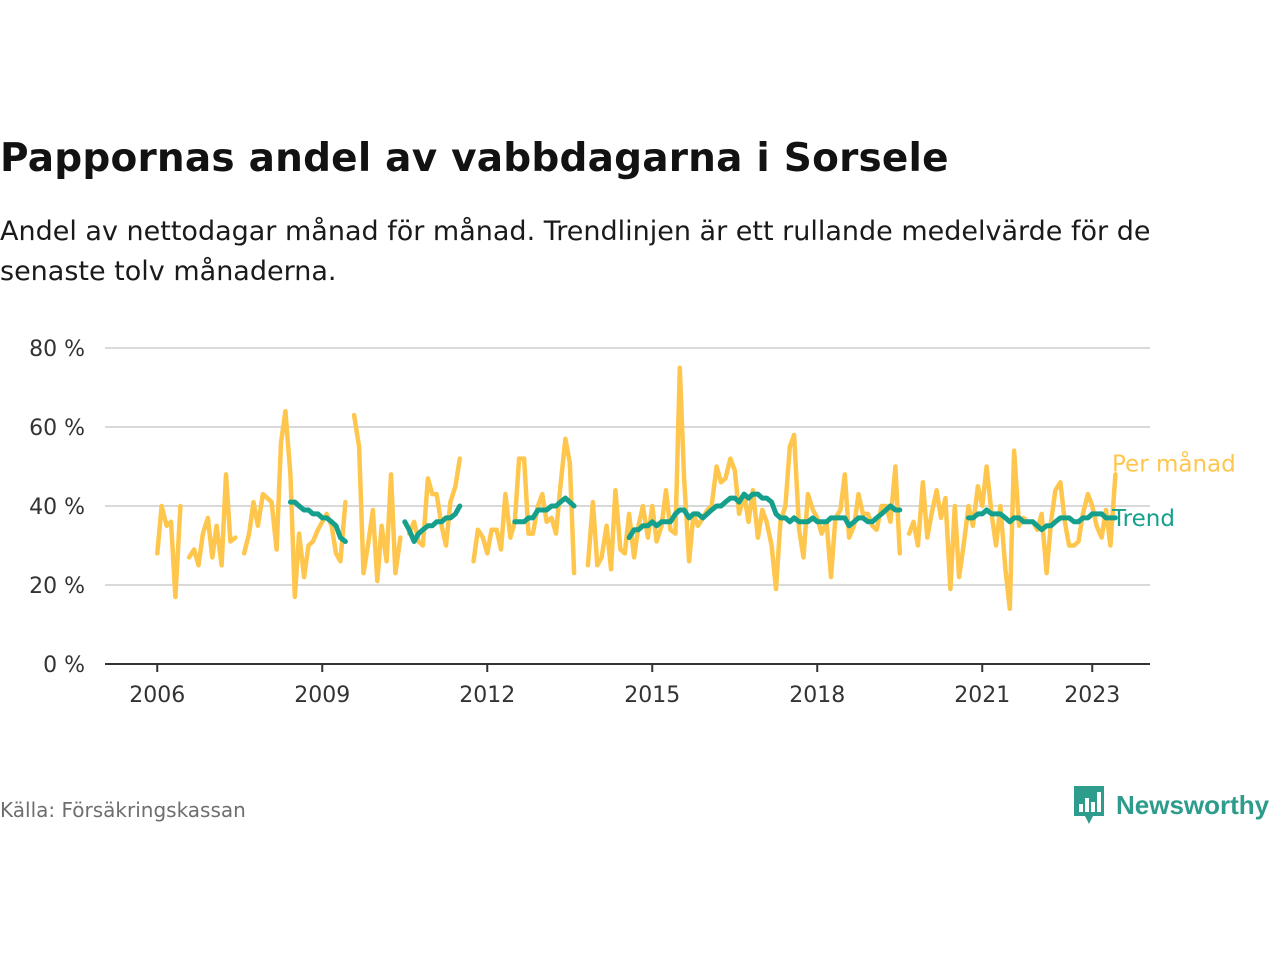 This screenshot has height=960, width=1280. Describe the element at coordinates (57, 586) in the screenshot. I see `y-tick-label: 20 %` at that location.